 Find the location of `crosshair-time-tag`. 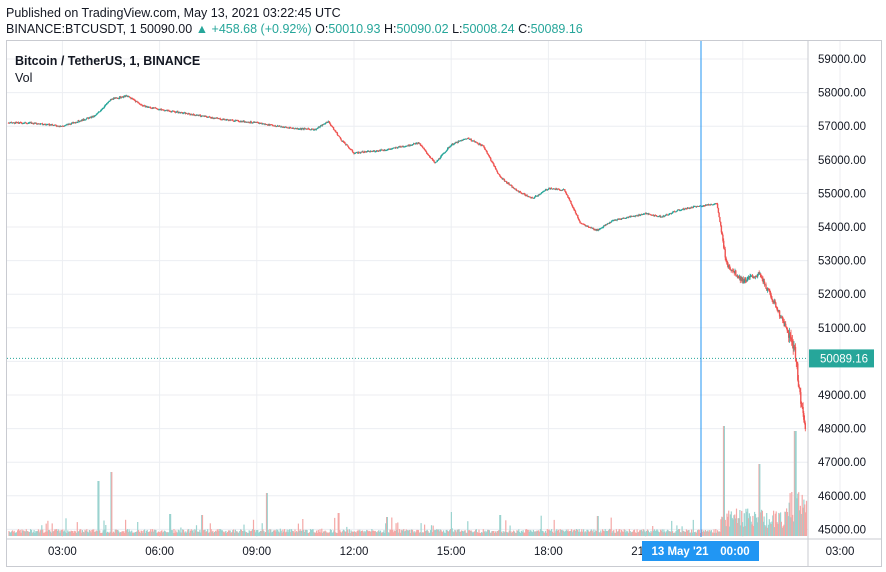

crosshair-time-tag is located at coordinates (700, 551).